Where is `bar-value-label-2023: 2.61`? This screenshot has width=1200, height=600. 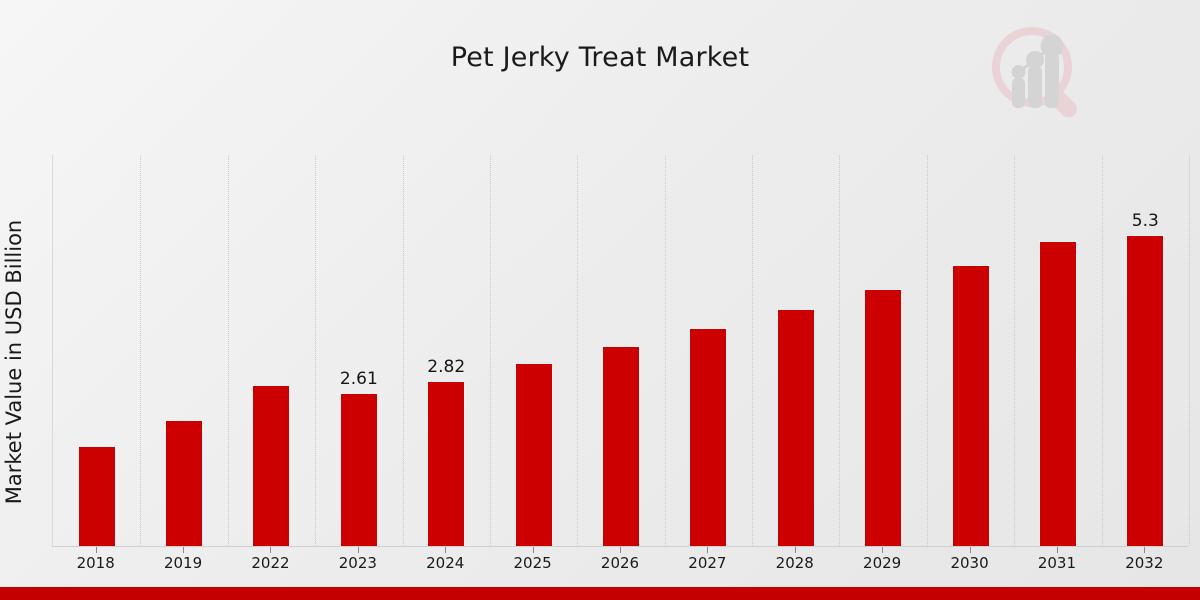
bar-value-label-2023: 2.61 is located at coordinates (358, 379).